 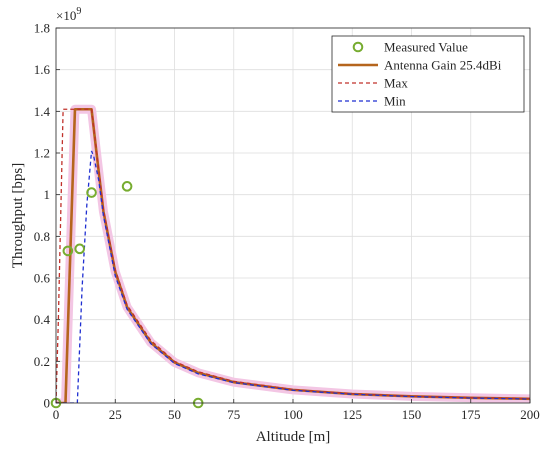 I want to click on x-tick-label: 175, so click(x=471, y=414).